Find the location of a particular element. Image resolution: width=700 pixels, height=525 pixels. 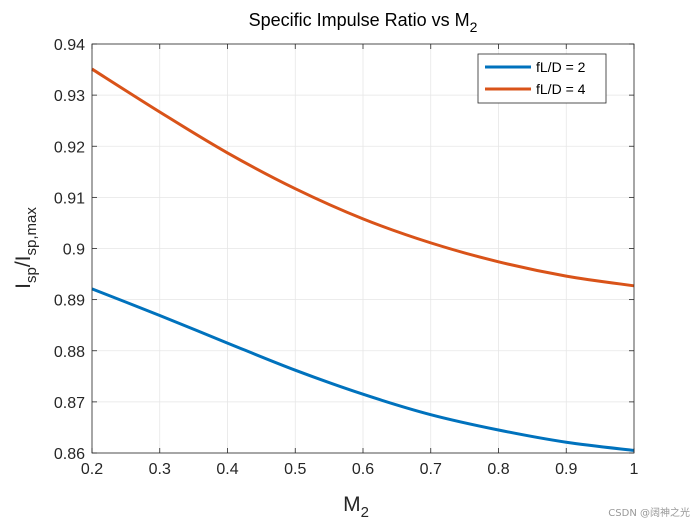

x-tick-label: 0.7 is located at coordinates (431, 469).